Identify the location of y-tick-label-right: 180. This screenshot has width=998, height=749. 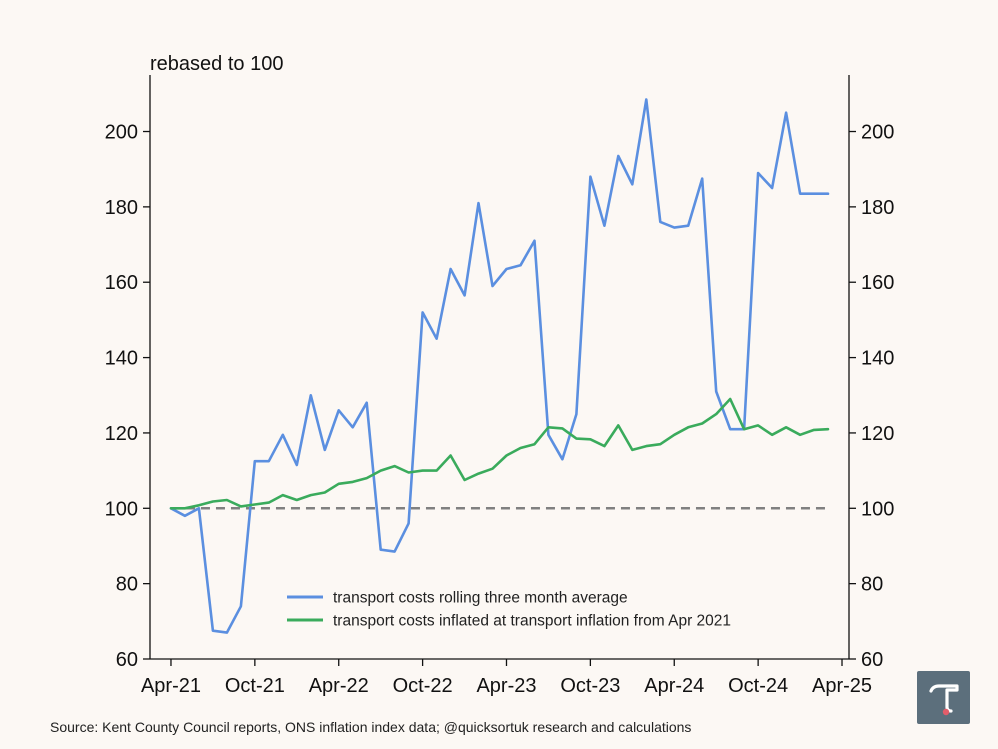
(877, 208).